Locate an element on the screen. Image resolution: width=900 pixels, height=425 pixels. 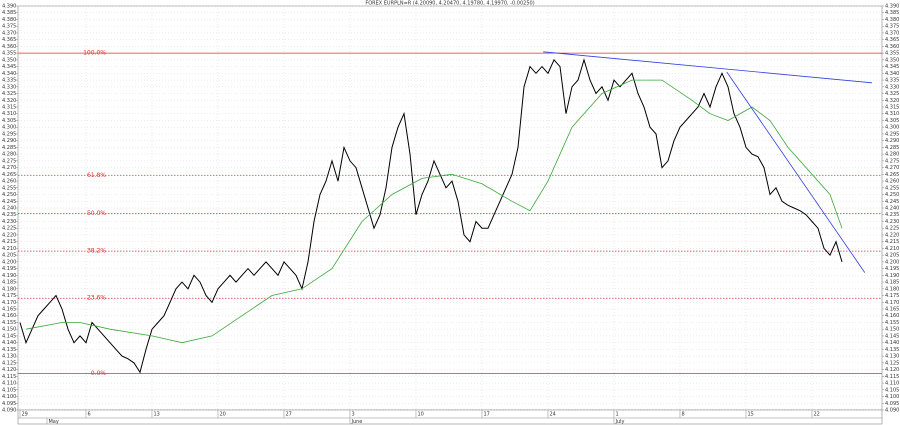
y-tick-label: 4.385 is located at coordinates (9, 13).